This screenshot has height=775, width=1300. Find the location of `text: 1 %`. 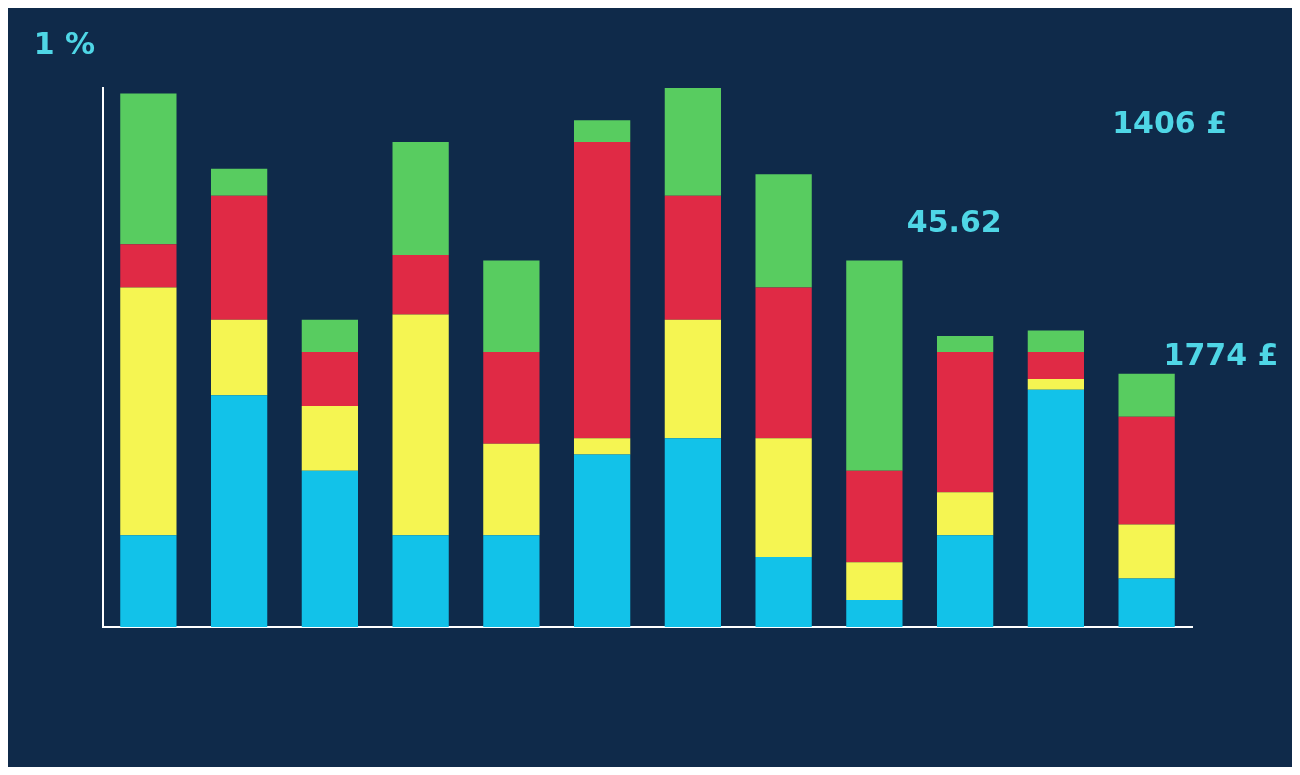

text: 1 % is located at coordinates (64, 43).